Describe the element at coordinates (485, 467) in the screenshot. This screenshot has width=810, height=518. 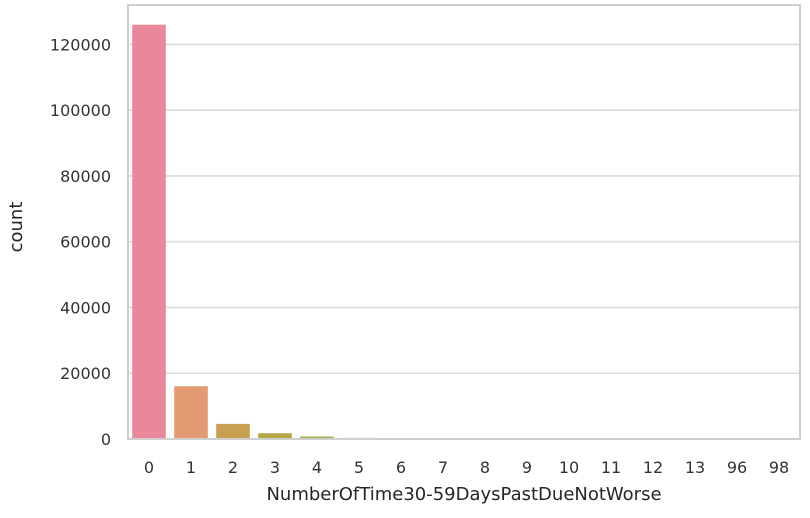
I see `x-tick-label: 8` at that location.